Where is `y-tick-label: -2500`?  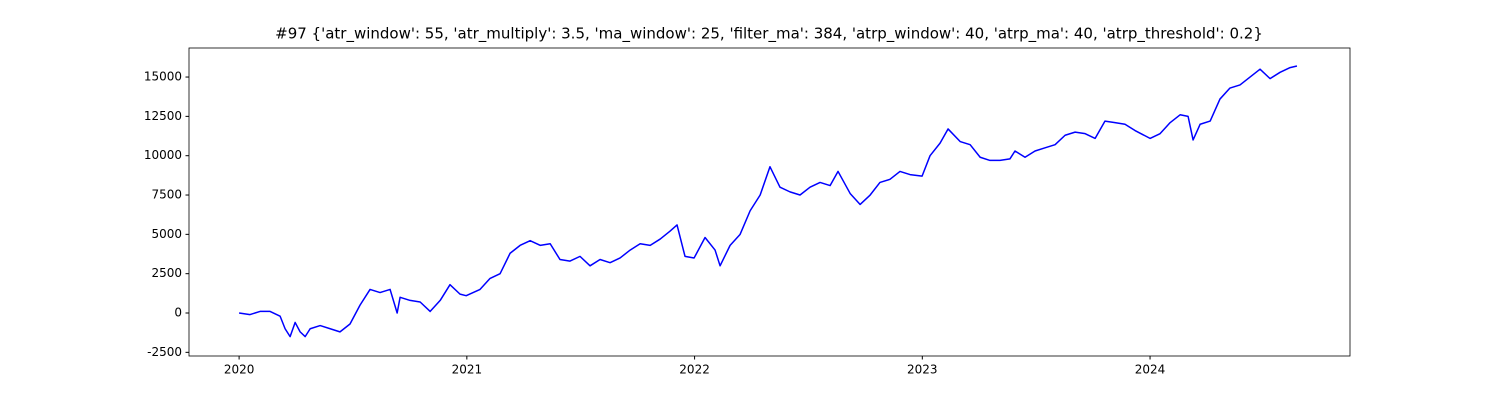
y-tick-label: -2500 is located at coordinates (164, 352).